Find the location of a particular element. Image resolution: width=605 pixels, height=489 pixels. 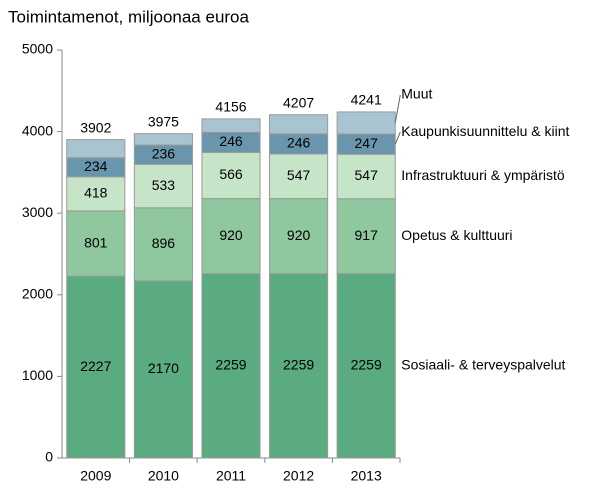

x-tick-label: 2012 is located at coordinates (298, 476).